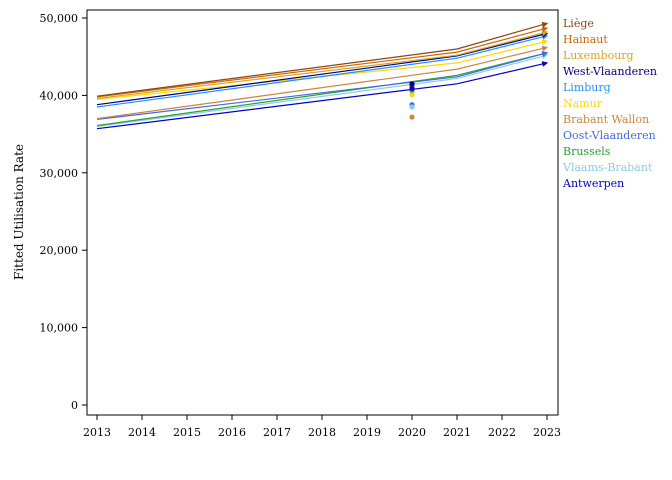  What do you see at coordinates (59, 328) in the screenshot?
I see `y-tick-label: 10,000` at bounding box center [59, 328].